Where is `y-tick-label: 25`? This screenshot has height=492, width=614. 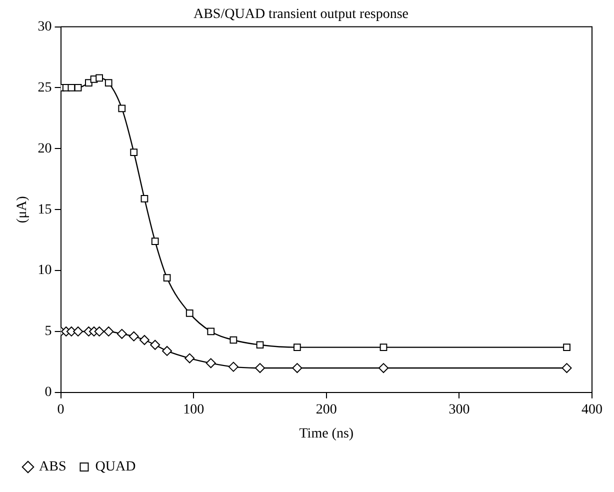
y-tick-label: 25 is located at coordinates (45, 88).